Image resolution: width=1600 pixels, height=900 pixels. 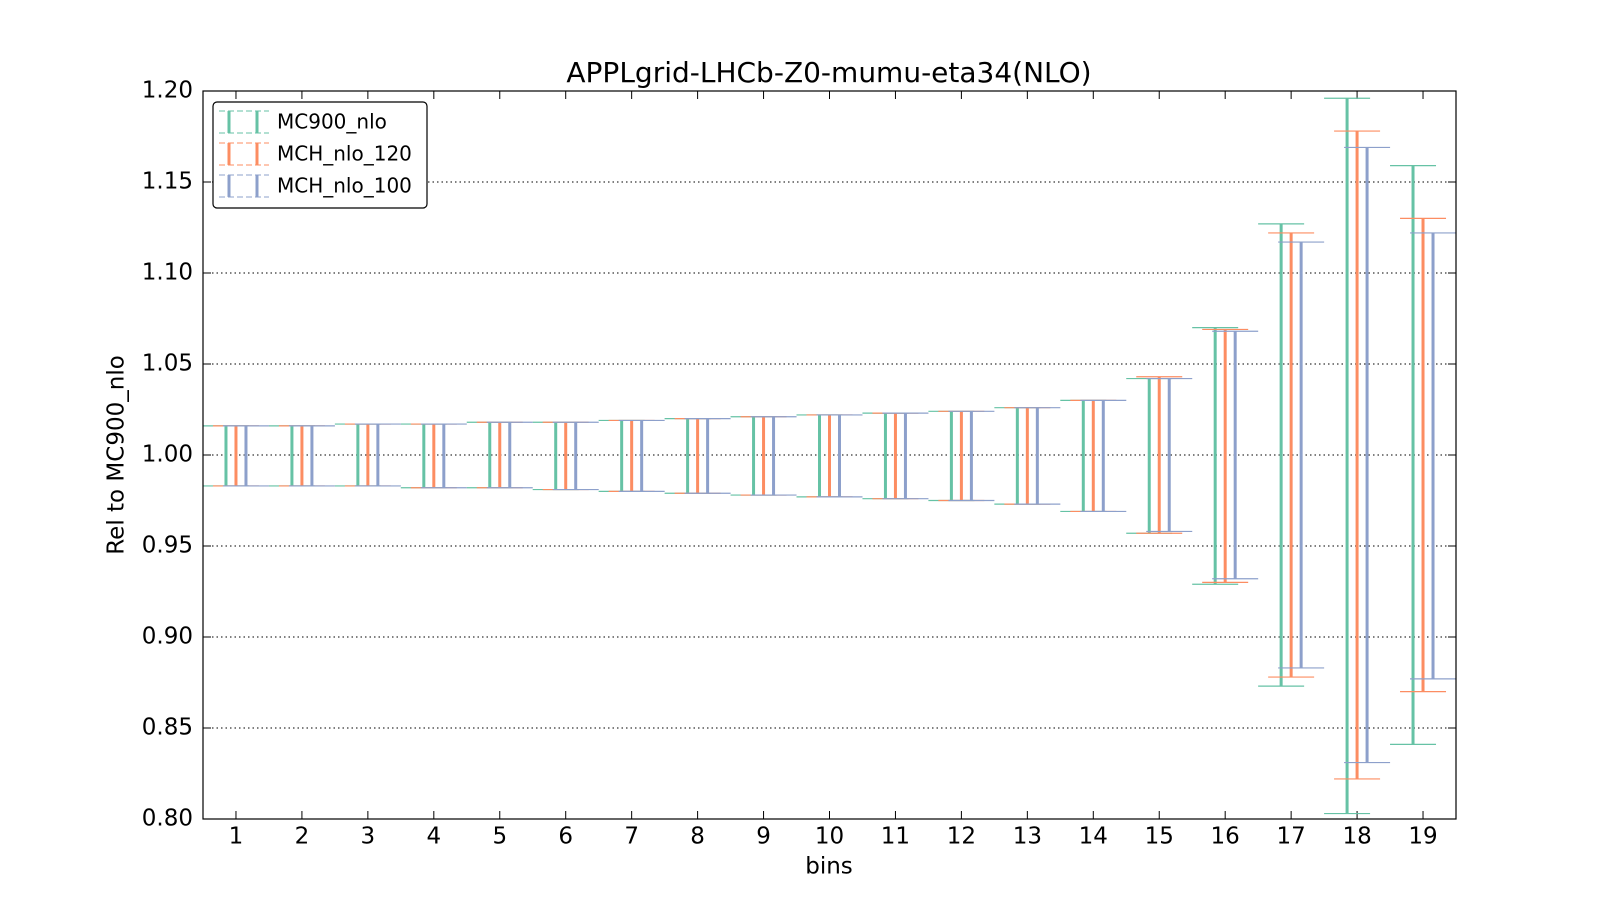 I want to click on x-tick-label: 9, so click(x=763, y=837).